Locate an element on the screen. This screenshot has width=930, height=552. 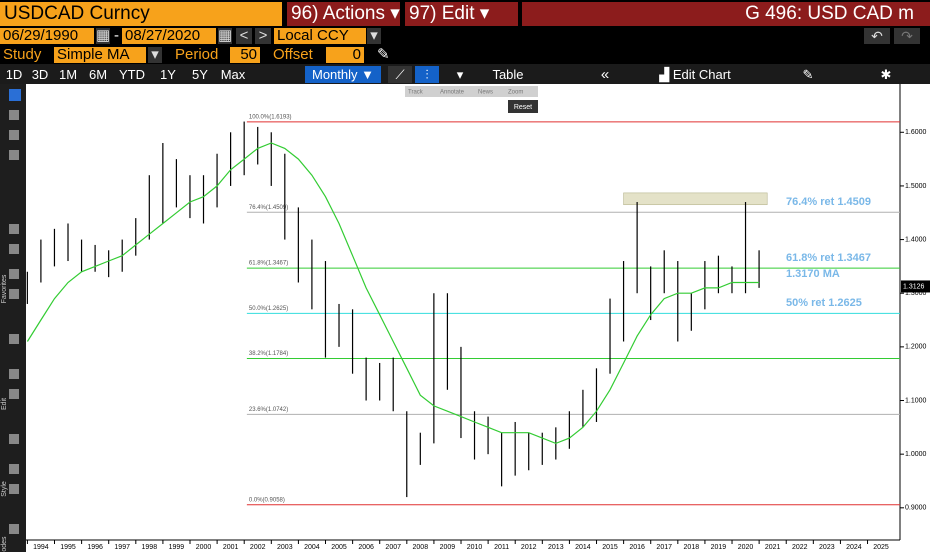
overlay-item: Zoom is located at coordinates (515, 93).